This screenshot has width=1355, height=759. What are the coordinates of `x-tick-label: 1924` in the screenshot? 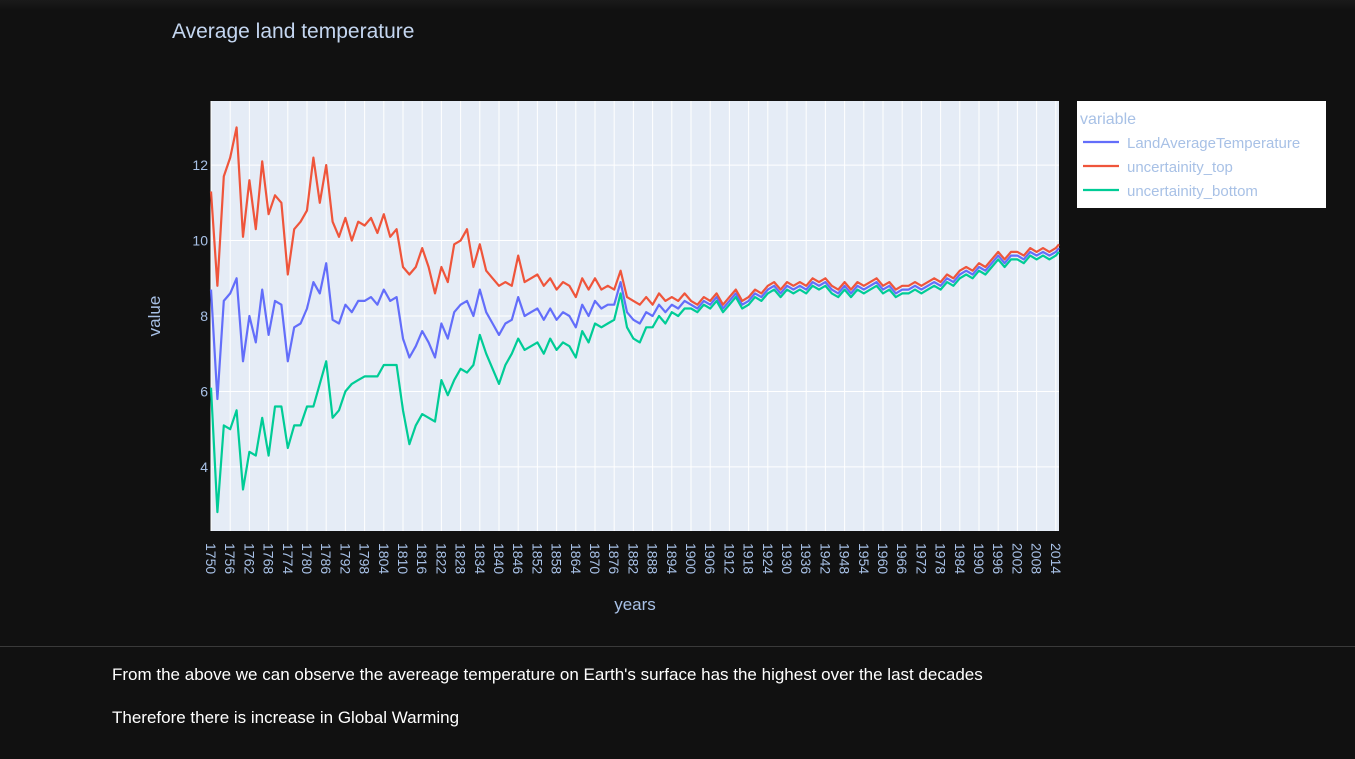 It's located at (768, 558).